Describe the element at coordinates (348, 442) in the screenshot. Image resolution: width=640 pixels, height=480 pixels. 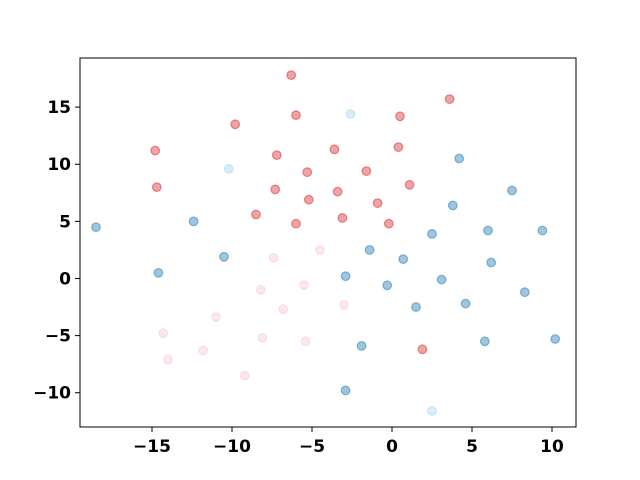
I see `x-axis: −15 −10 −5 0 5 10` at that location.